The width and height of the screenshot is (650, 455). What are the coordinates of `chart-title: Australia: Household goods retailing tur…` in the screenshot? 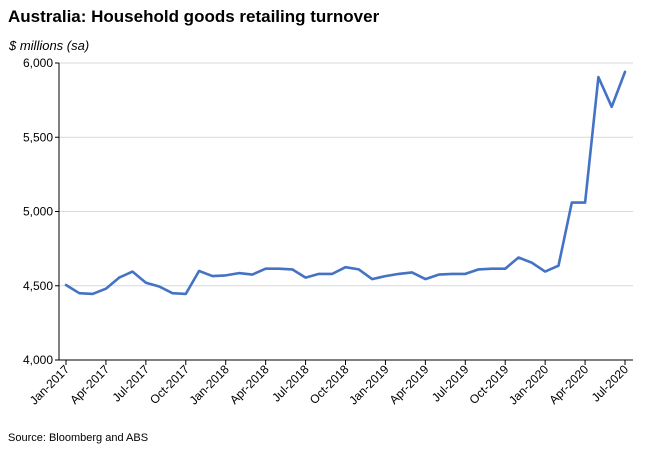 It's located at (194, 16).